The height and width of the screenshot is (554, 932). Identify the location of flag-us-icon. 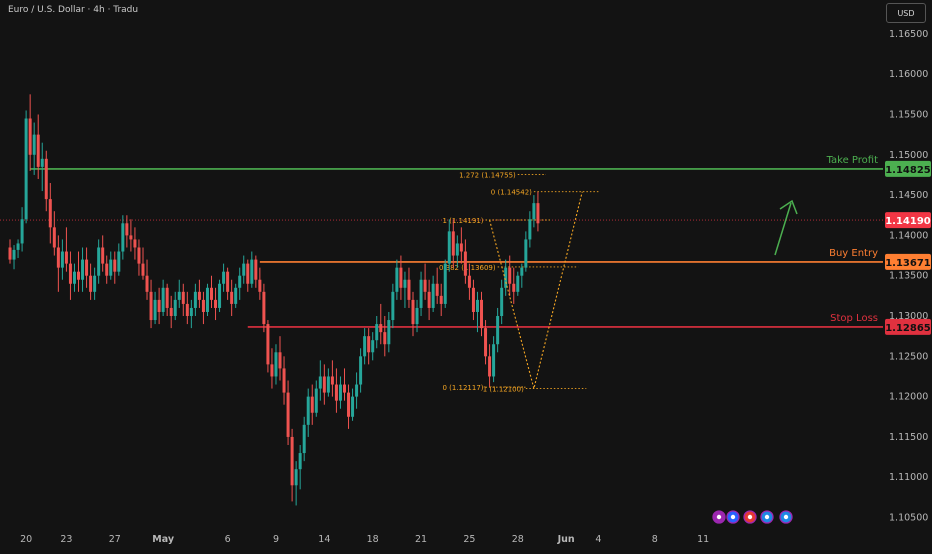
(750, 517).